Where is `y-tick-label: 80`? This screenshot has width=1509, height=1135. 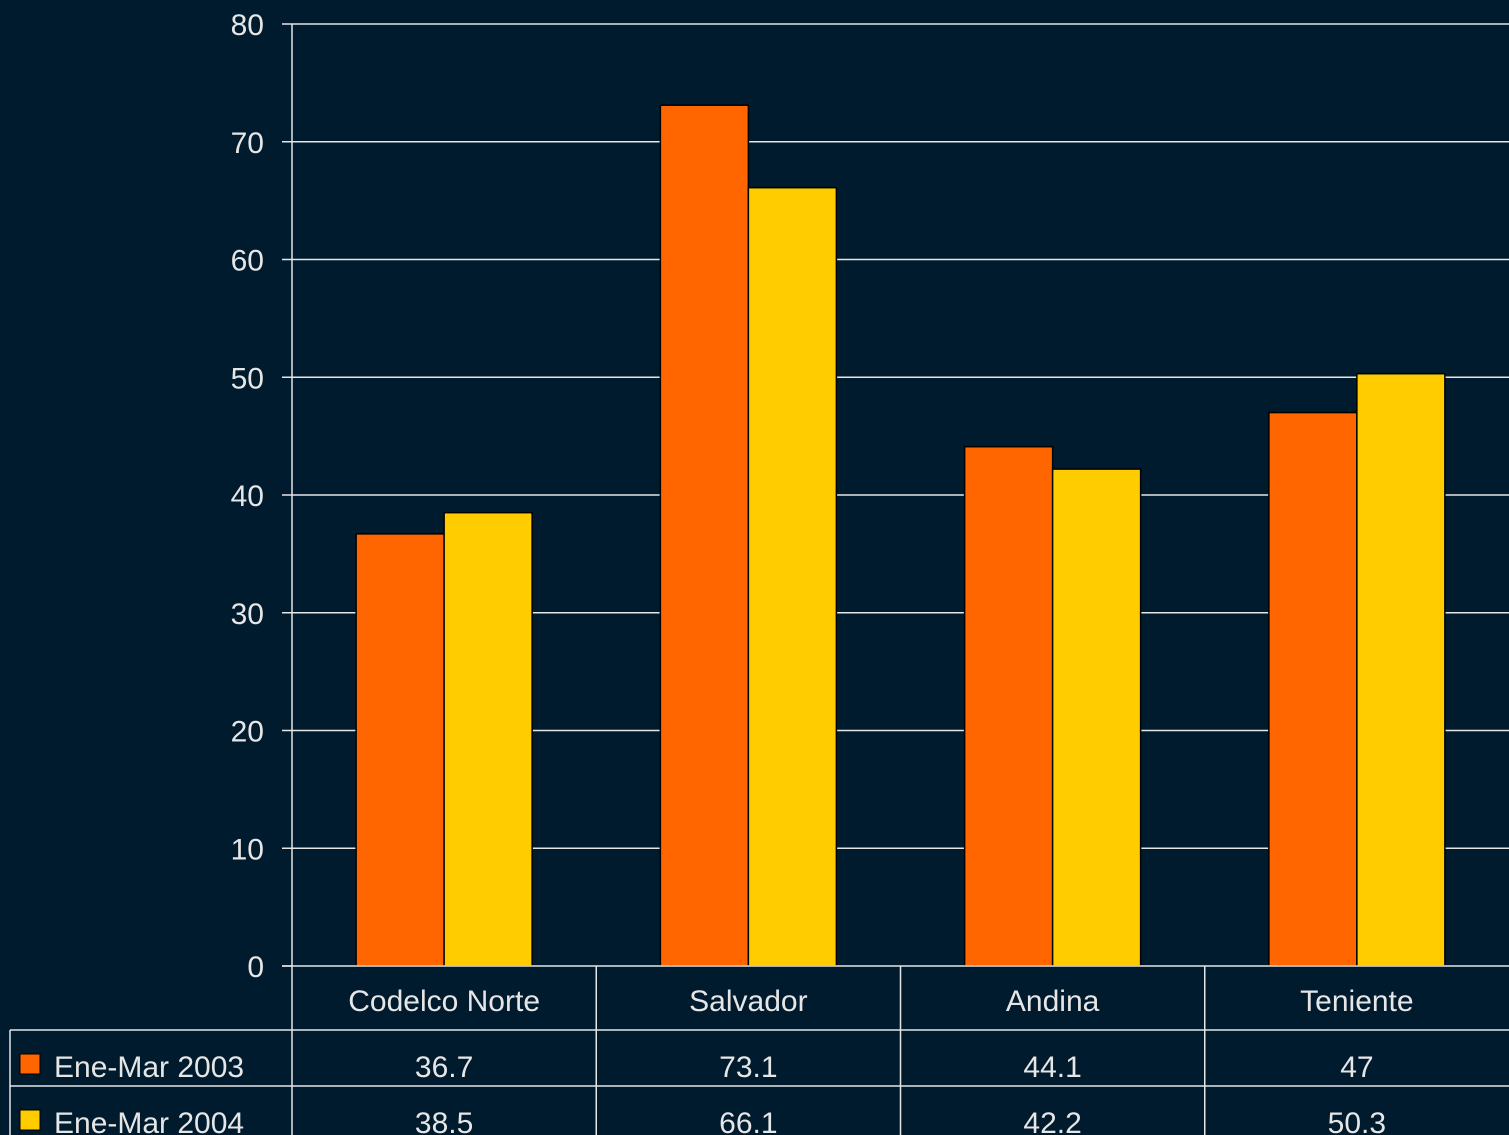
y-tick-label: 80 is located at coordinates (247, 25).